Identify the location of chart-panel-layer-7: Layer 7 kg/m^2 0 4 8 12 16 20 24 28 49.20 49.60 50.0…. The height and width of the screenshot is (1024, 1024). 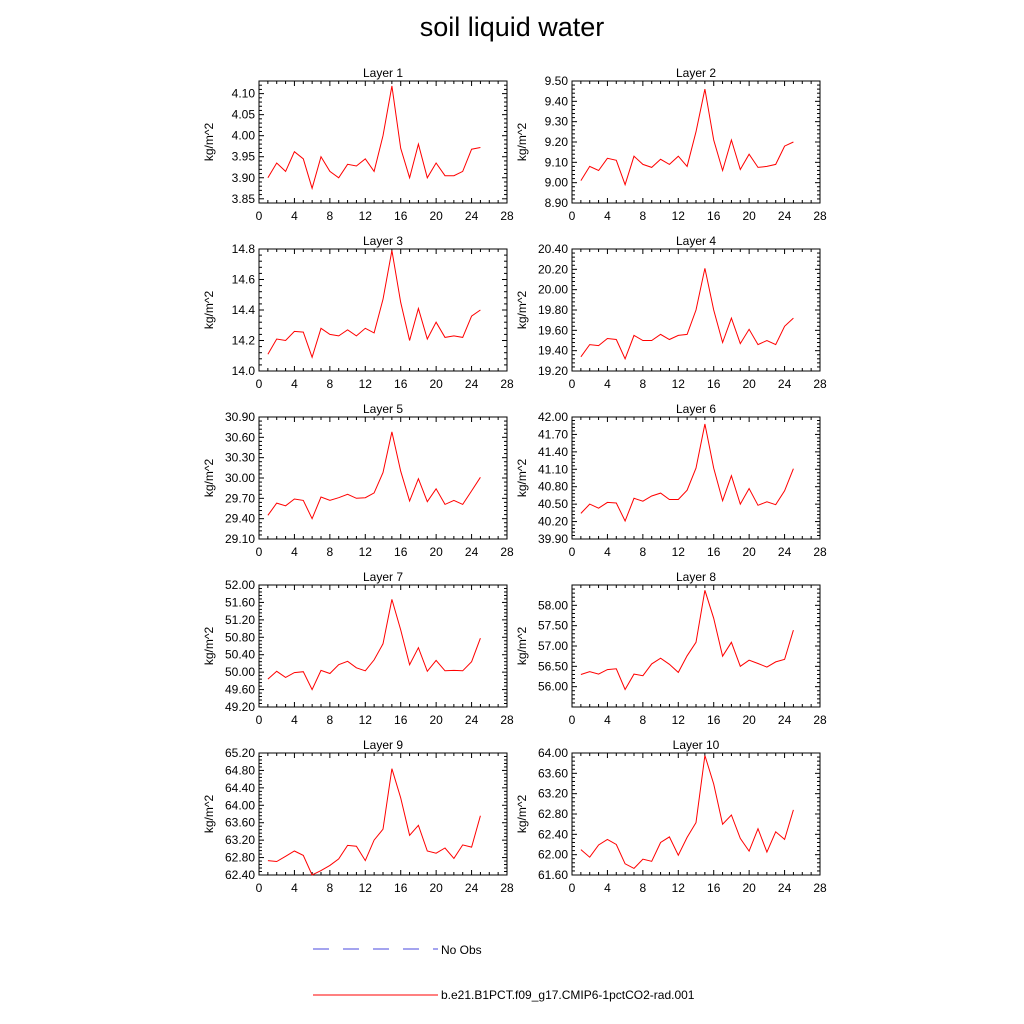
(358, 648).